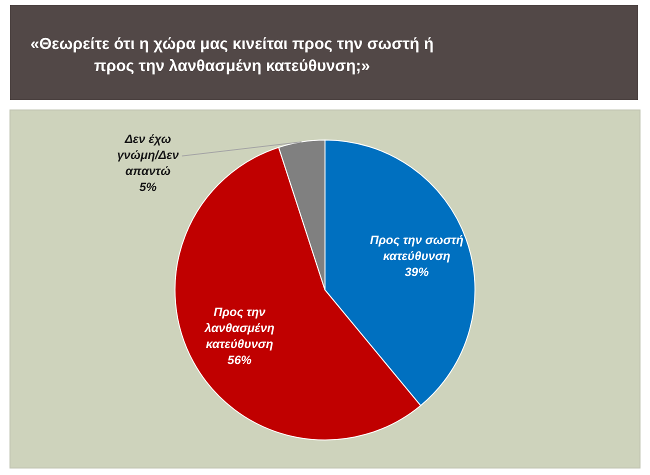  Describe the element at coordinates (240, 360) in the screenshot. I see `data-label: 56%` at that location.